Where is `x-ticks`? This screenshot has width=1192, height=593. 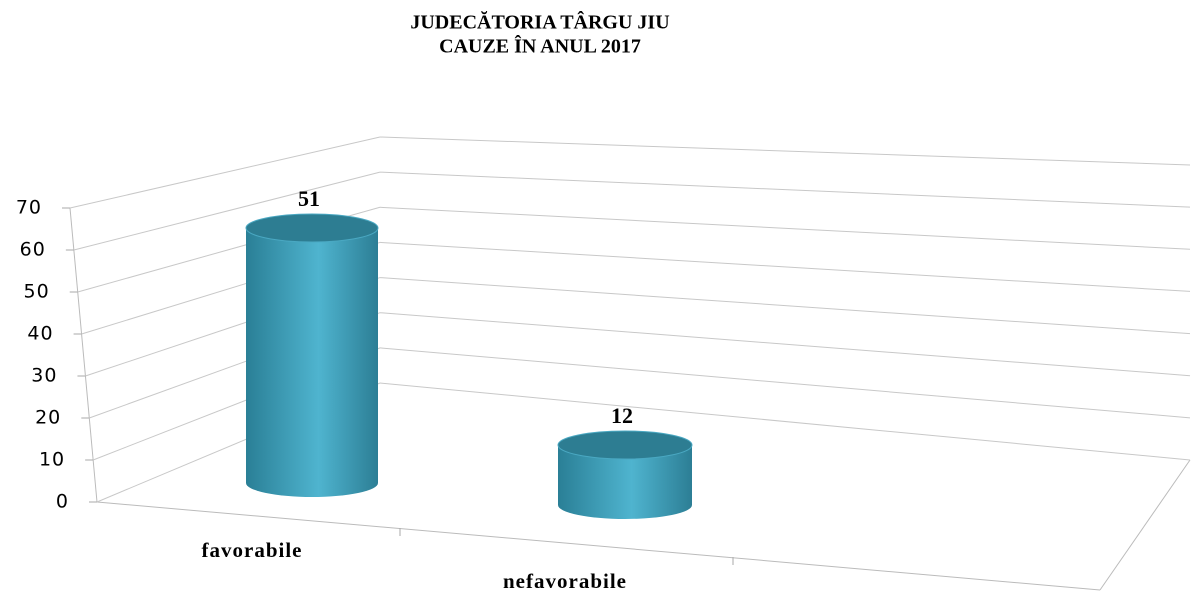
x-ticks is located at coordinates (566, 546).